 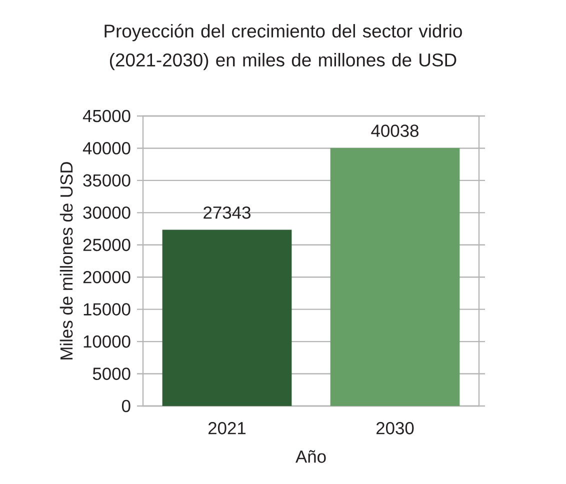 I want to click on y-tick-label: 15000, so click(x=107, y=309).